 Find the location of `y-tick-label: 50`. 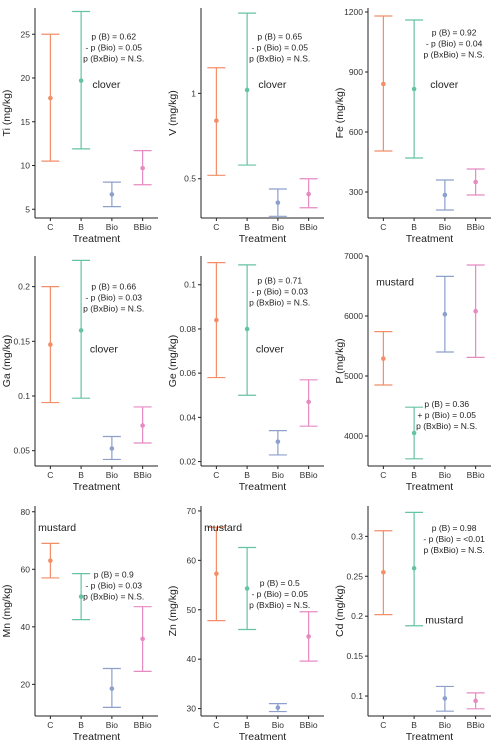

y-tick-label: 50 is located at coordinates (192, 610).